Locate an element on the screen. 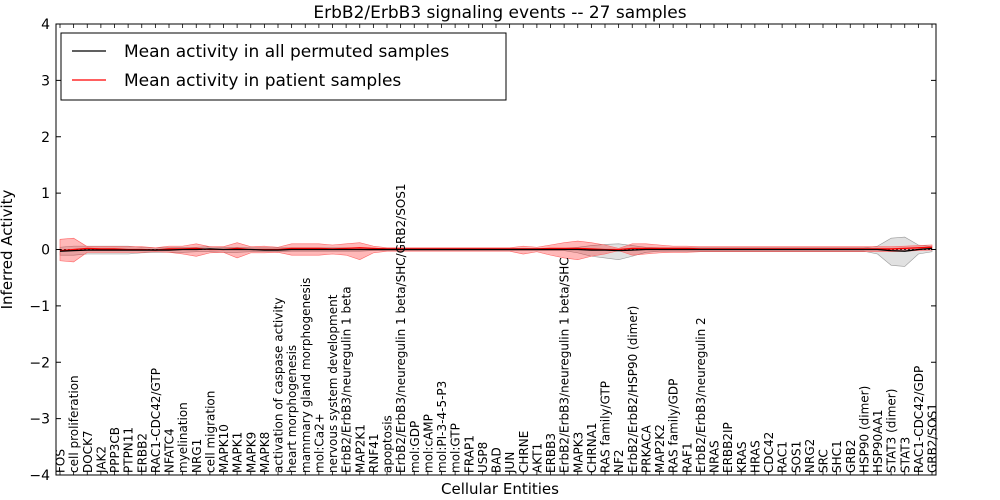 Image resolution: width=1000 pixels, height=500 pixels. x-tick-label: MAPK8 is located at coordinates (265, 452).